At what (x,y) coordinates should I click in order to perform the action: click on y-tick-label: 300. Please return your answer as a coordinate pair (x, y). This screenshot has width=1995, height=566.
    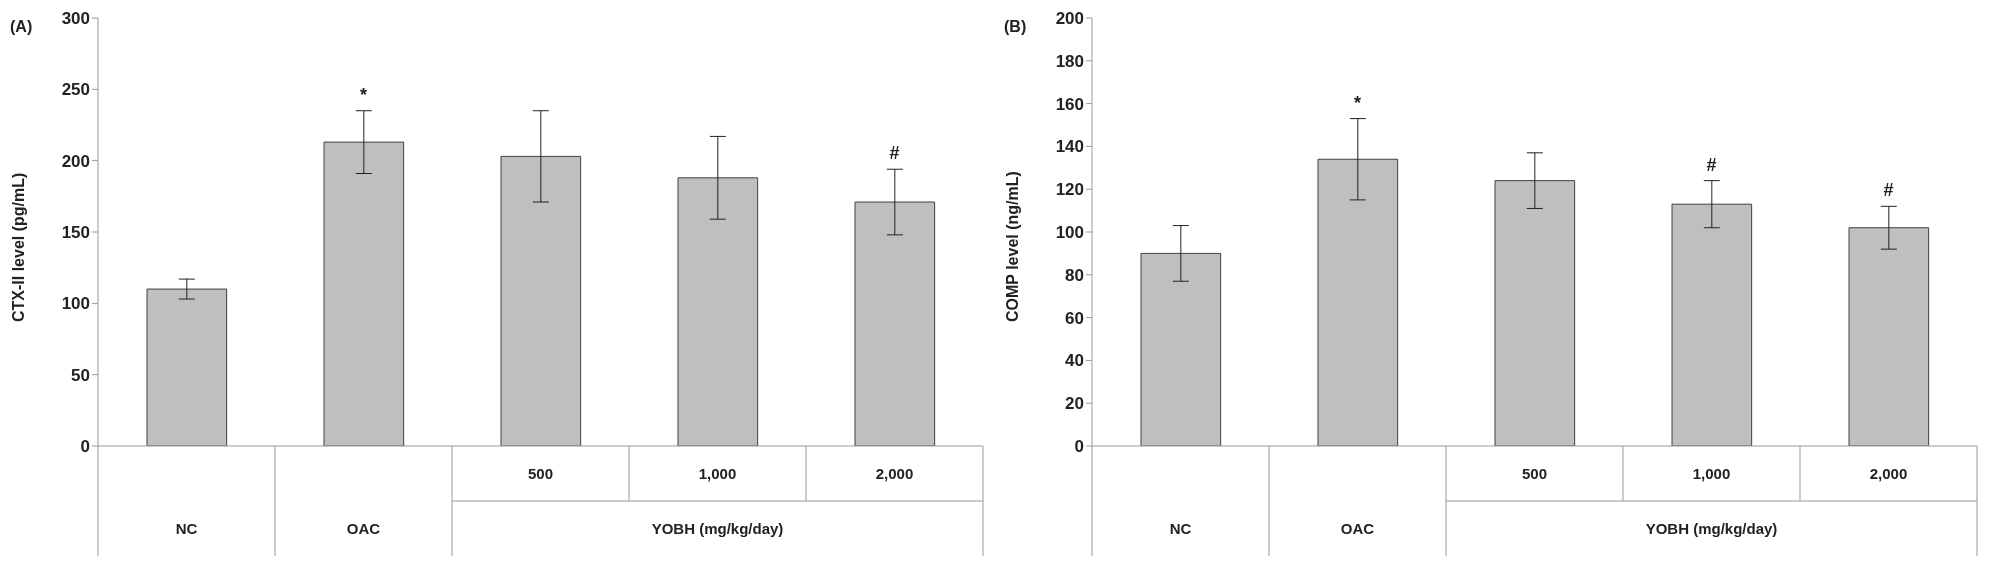
    Looking at the image, I should click on (75, 19).